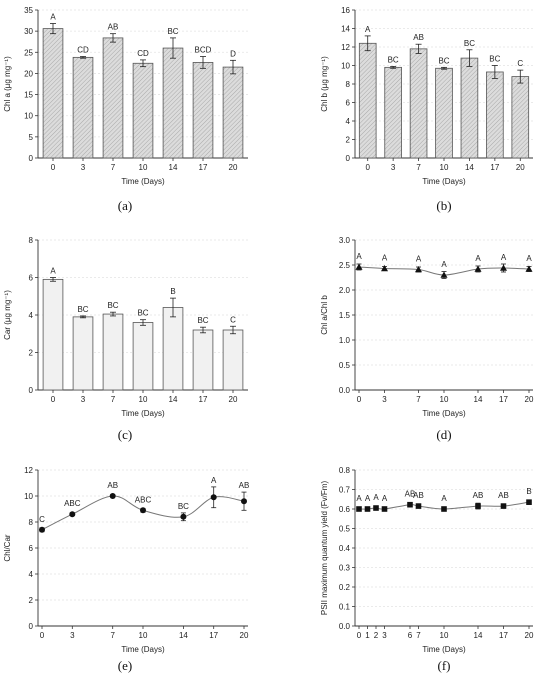  Describe the element at coordinates (203, 50) in the screenshot. I see `significance-label: BCD` at that location.